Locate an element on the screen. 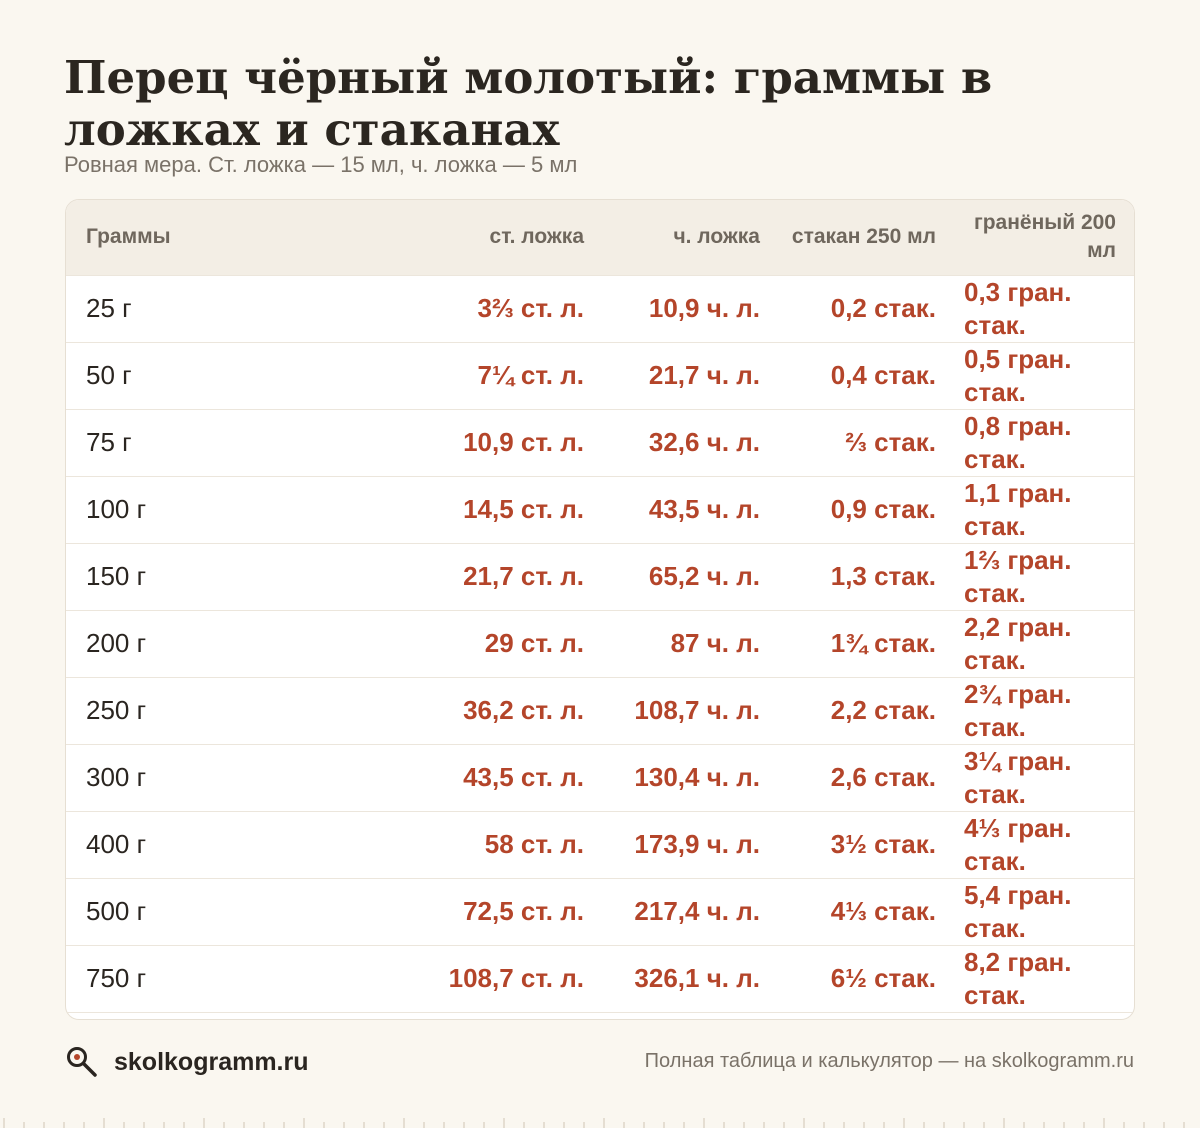 The width and height of the screenshot is (1200, 1128). cell-glass-250: 6½ стак. is located at coordinates (883, 978).